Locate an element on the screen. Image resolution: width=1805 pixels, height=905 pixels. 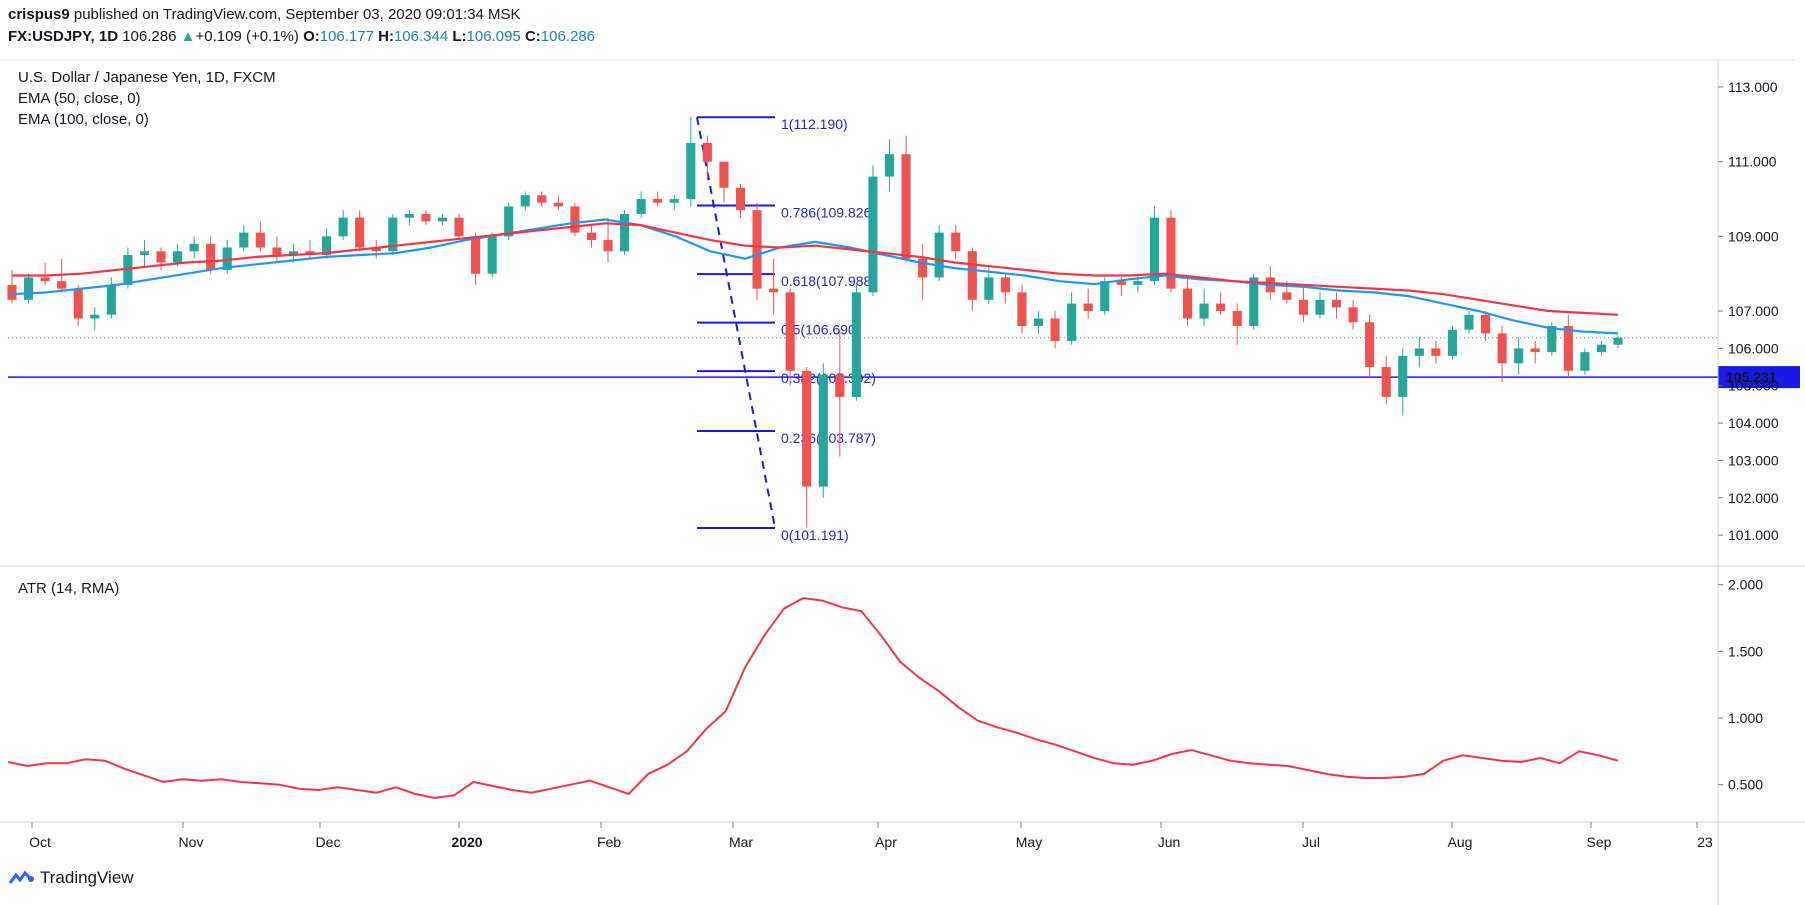
time-tick-label: Oct is located at coordinates (40, 842).